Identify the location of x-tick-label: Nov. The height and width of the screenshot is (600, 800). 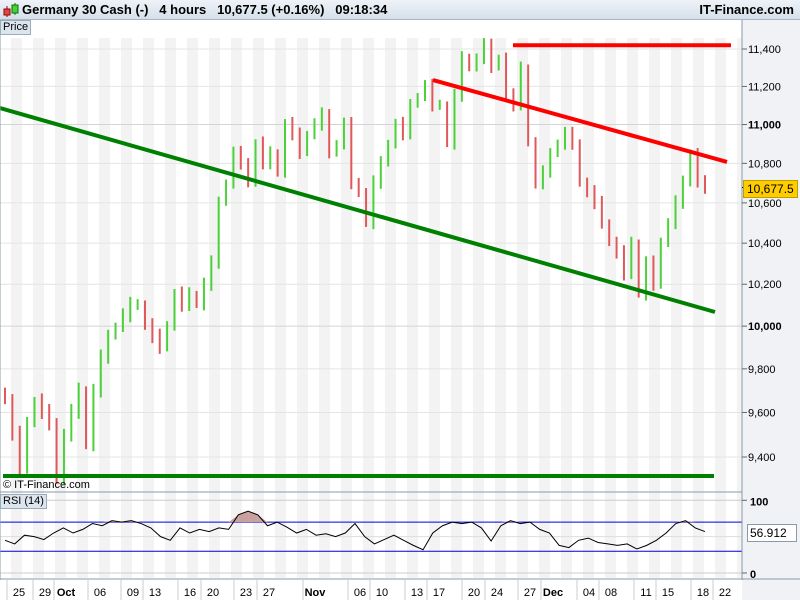
(316, 593).